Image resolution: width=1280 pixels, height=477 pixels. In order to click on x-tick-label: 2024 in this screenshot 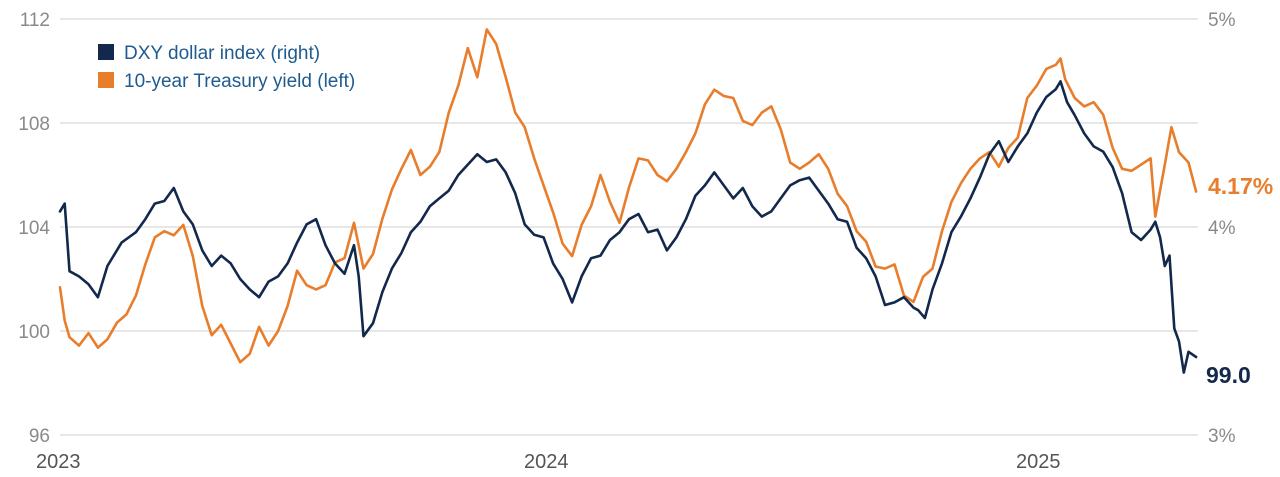, I will do `click(546, 462)`.